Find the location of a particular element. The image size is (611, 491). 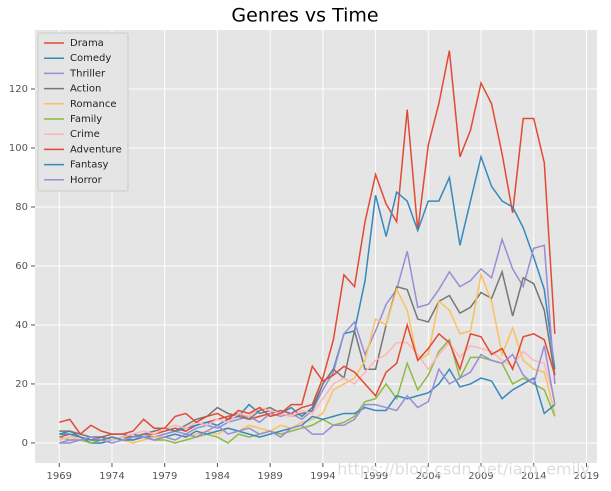

x-tick-label: 2004 is located at coordinates (428, 476).